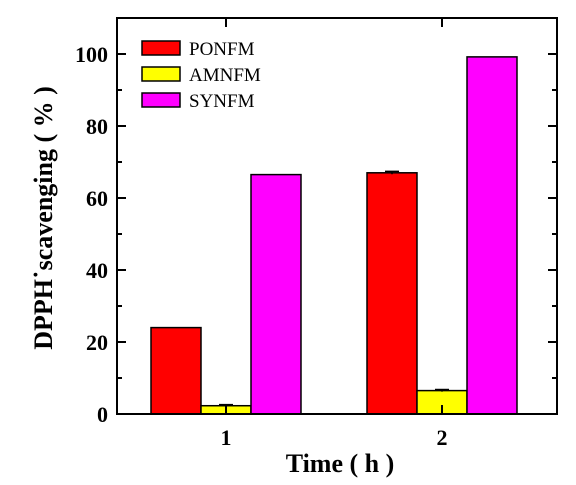 The height and width of the screenshot is (485, 576). What do you see at coordinates (102, 414) in the screenshot?
I see `y-tick-label-0: 0` at bounding box center [102, 414].